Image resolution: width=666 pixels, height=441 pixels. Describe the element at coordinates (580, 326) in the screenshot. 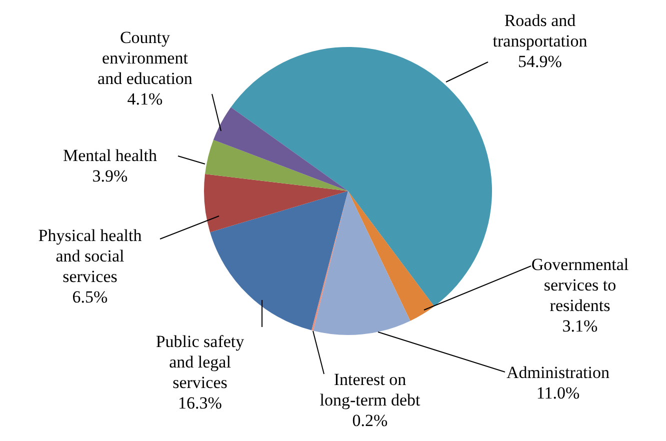

I see `data-label: 3.1%` at that location.